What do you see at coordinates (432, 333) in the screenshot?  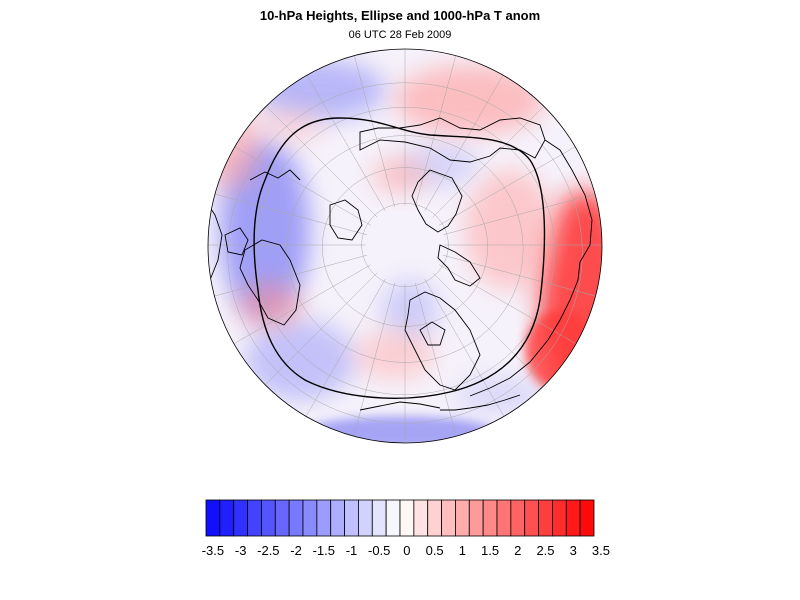 I see `coast-hudson-bay` at bounding box center [432, 333].